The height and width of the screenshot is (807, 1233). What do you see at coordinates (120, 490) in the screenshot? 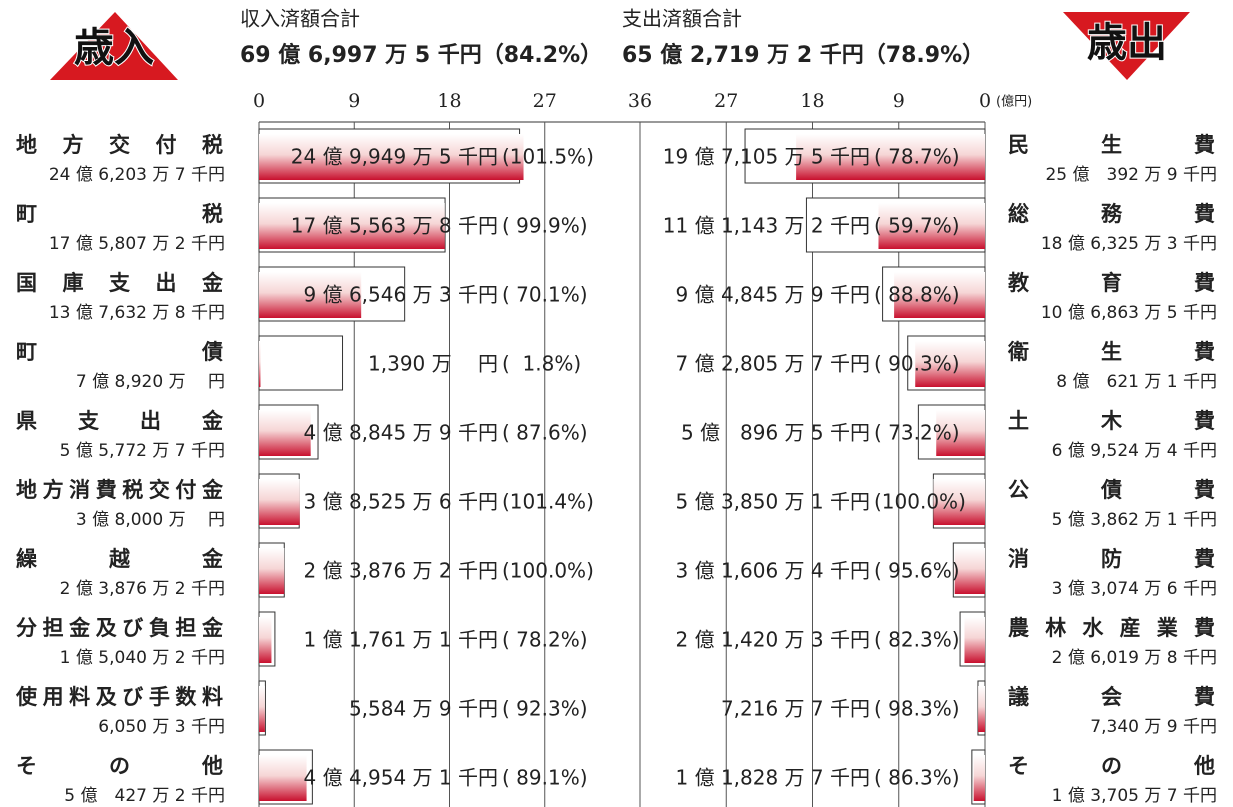
I see `category-label: 地方消費税交付金` at bounding box center [120, 490].